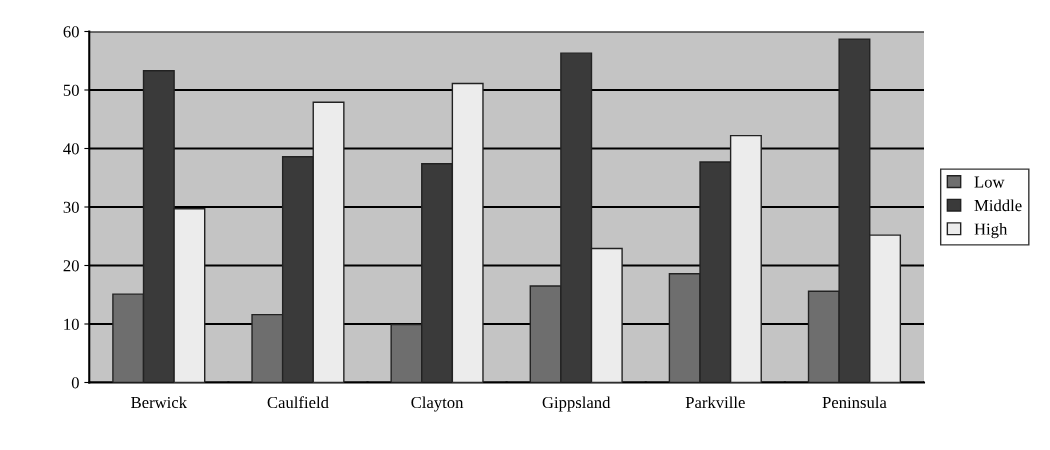  Describe the element at coordinates (71, 266) in the screenshot. I see `y-tick-label: 20` at that location.